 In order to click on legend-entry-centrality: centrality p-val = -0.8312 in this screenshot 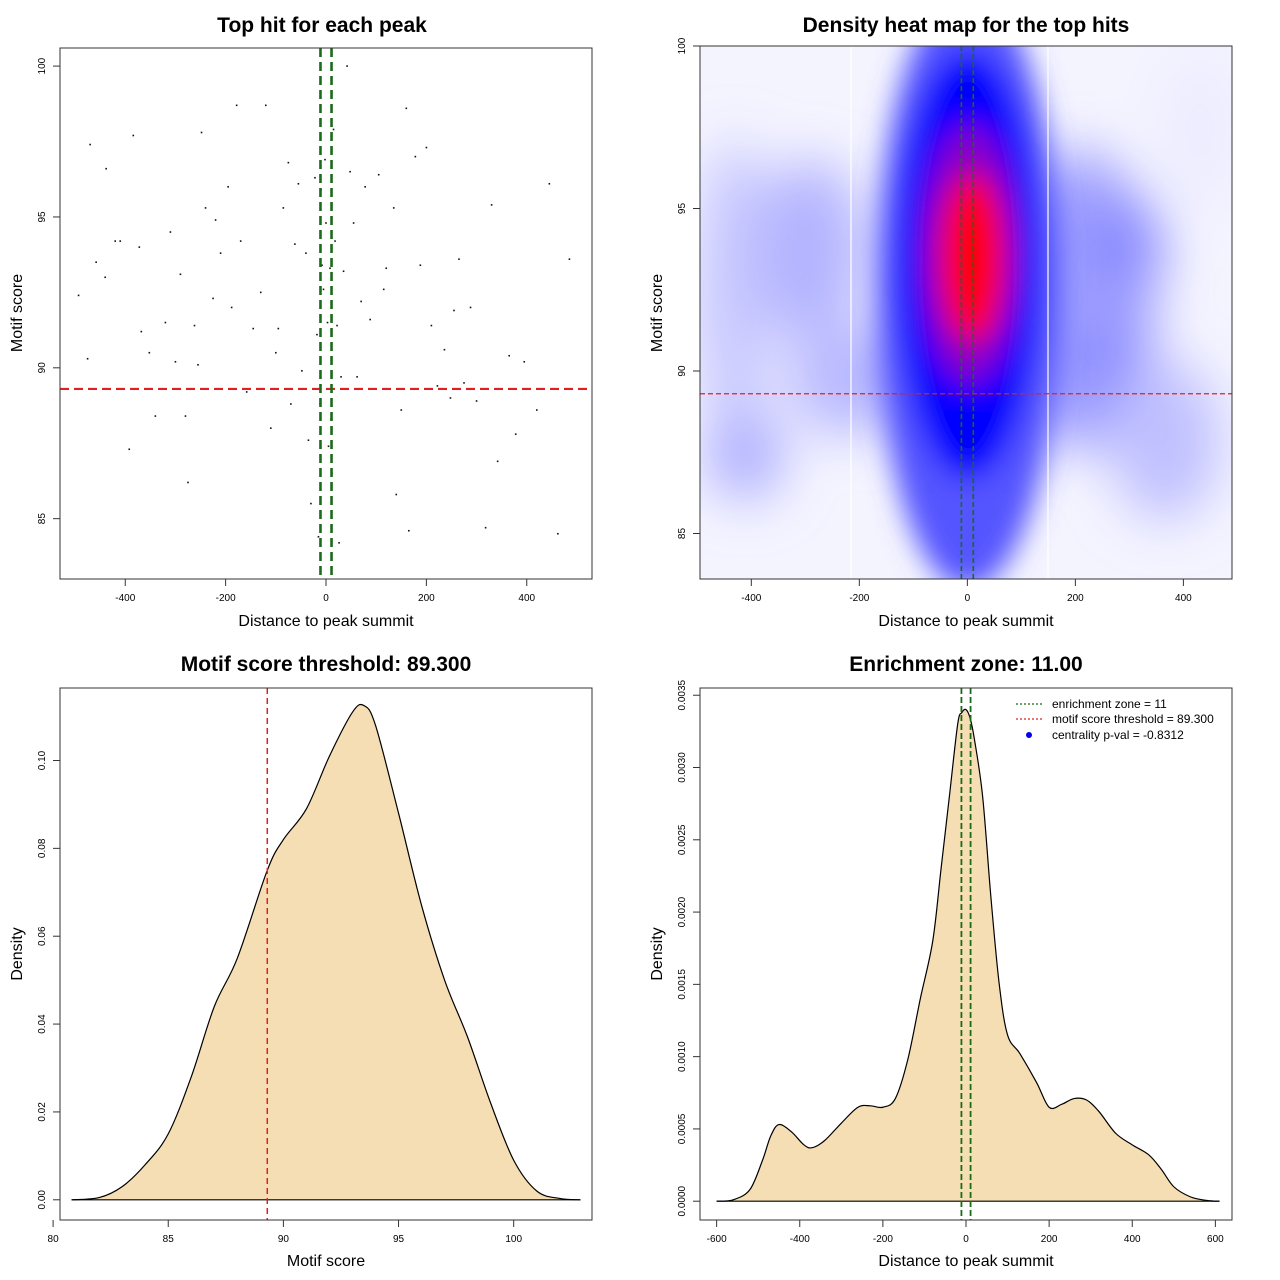, I will do `click(1118, 735)`.